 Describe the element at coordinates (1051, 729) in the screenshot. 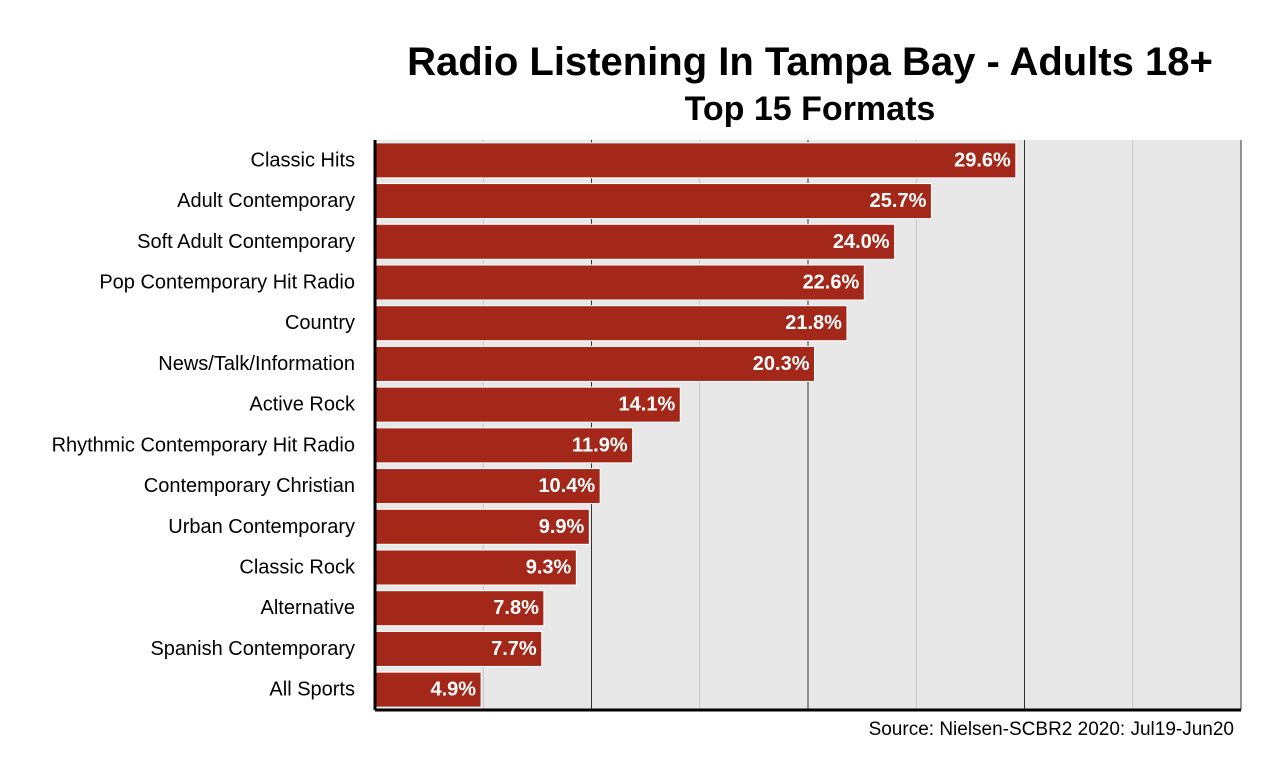

I see `source-note: Source: Nielsen-SCBR2 2020: Jul19-Jun20` at that location.